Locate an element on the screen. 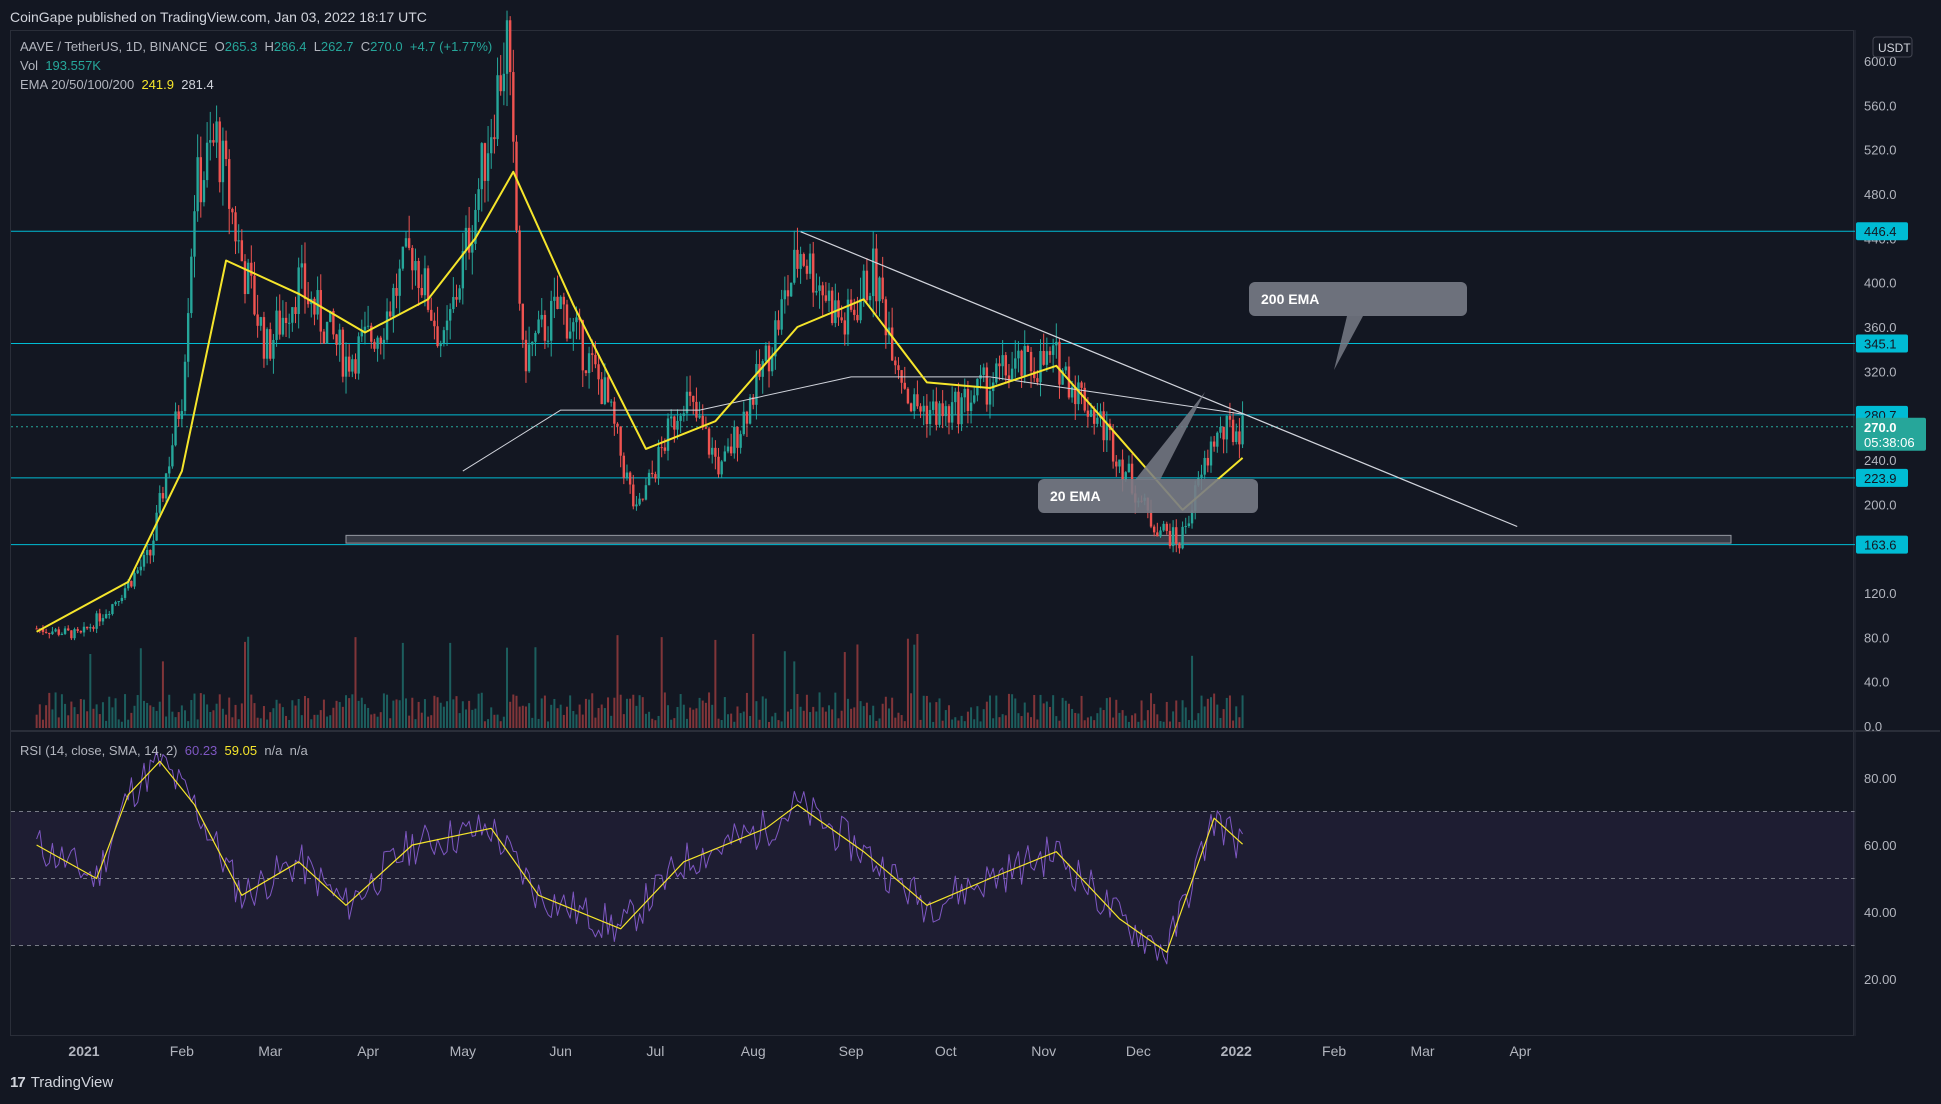 The image size is (1941, 1104). level-446-label: 446.4 is located at coordinates (1880, 231).